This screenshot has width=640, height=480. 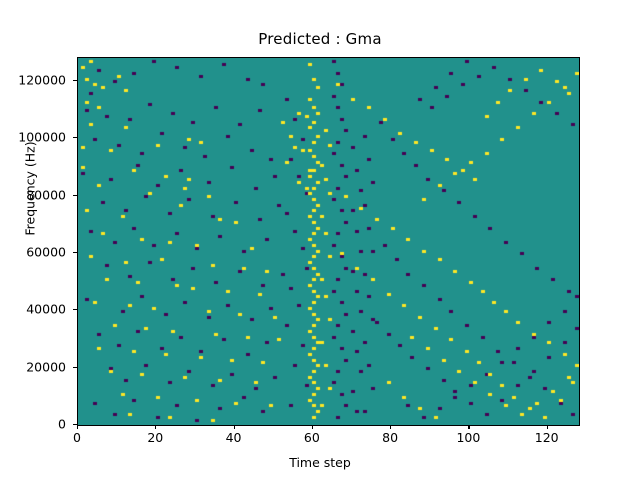 What do you see at coordinates (233, 437) in the screenshot?
I see `x-tick-label: 40` at bounding box center [233, 437].